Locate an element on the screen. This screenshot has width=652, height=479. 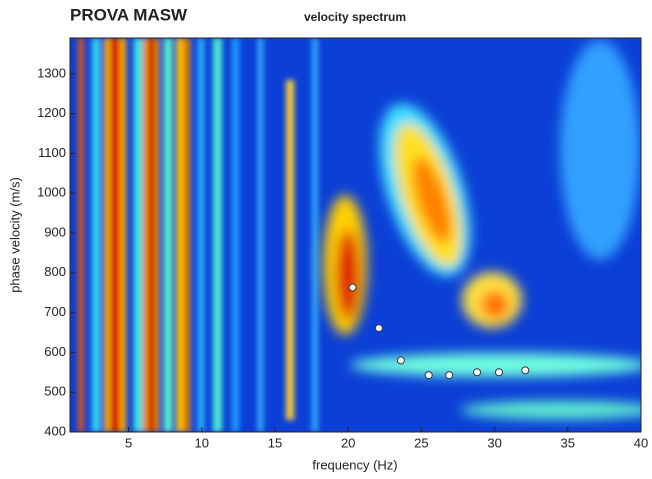
x-tick-label: 10 is located at coordinates (202, 442).